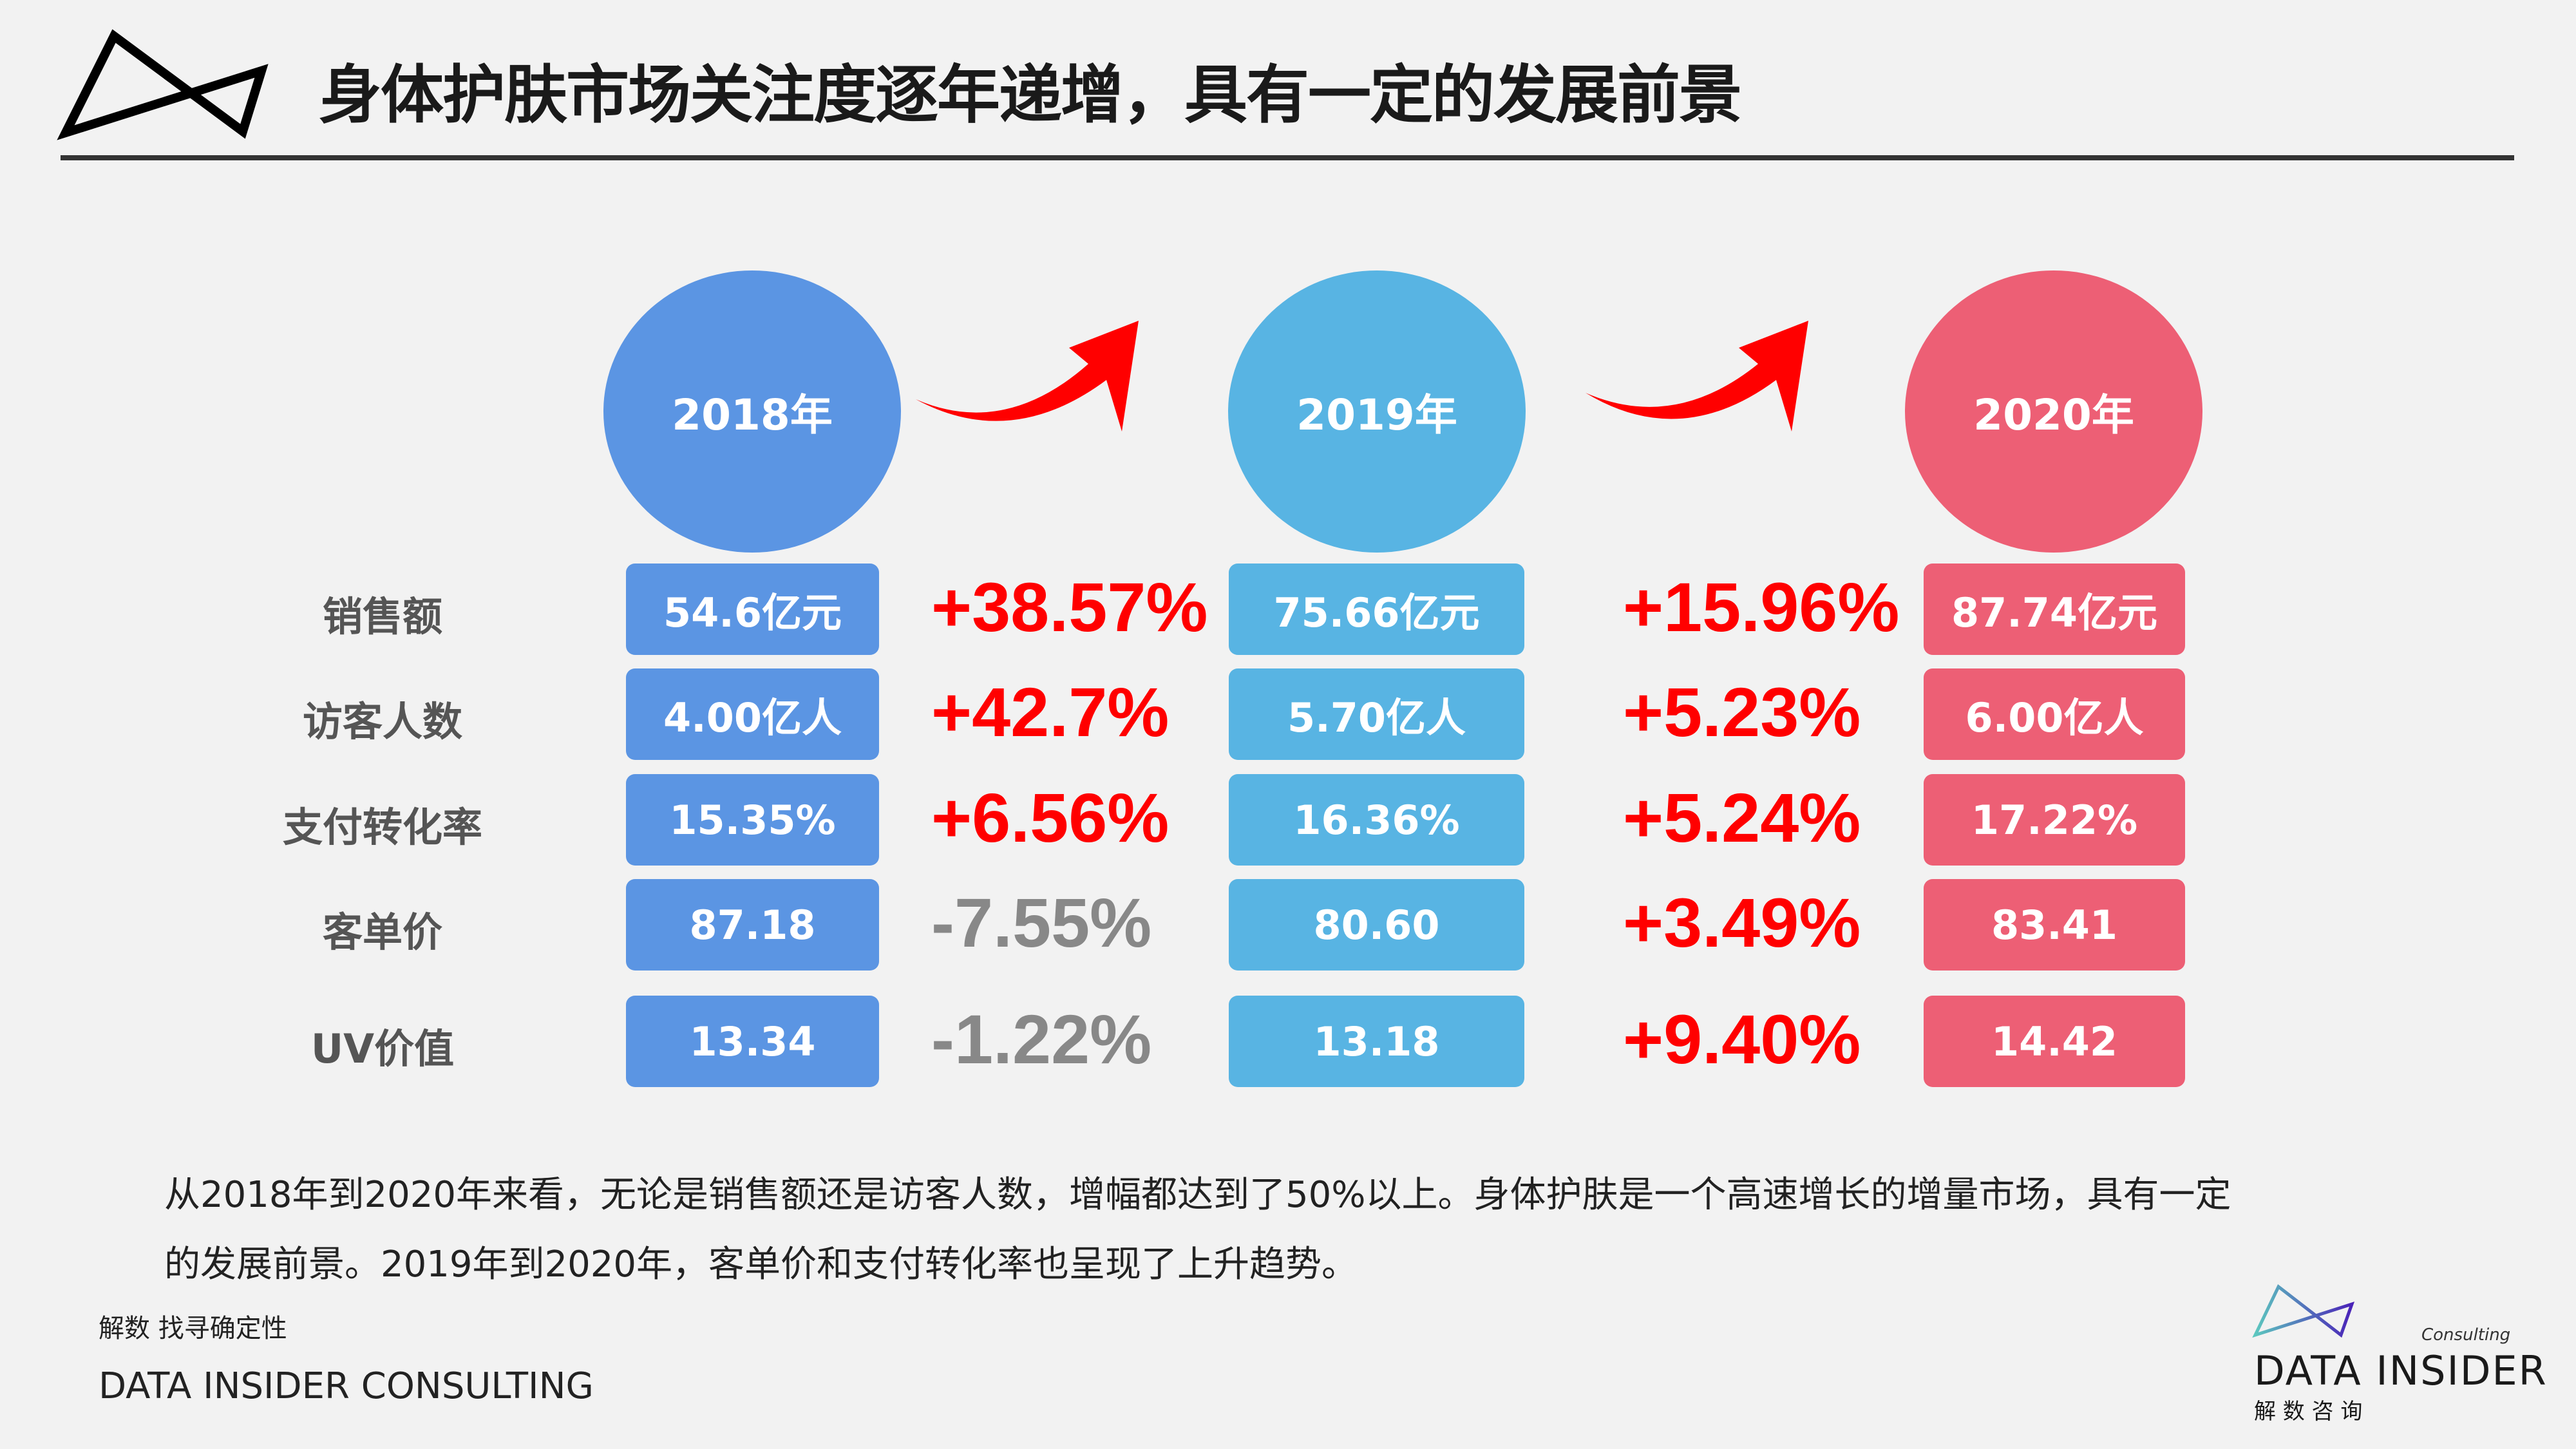  What do you see at coordinates (2401, 1370) in the screenshot?
I see `brand-name: DATA INSIDER` at bounding box center [2401, 1370].